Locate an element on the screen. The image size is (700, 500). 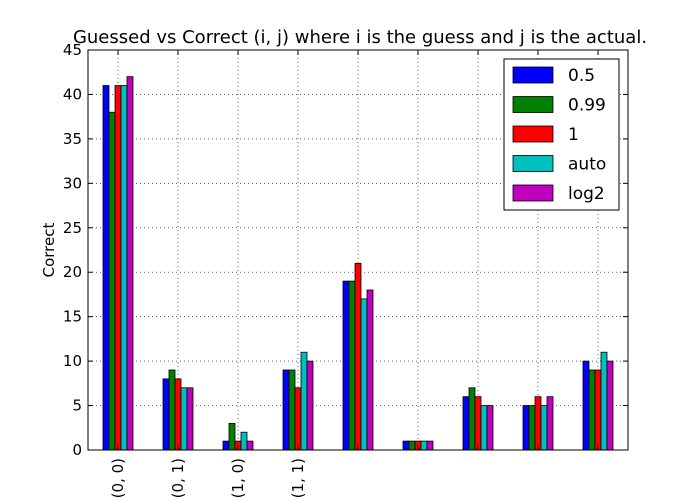
bar-0.99-group-5 is located at coordinates (352, 365).